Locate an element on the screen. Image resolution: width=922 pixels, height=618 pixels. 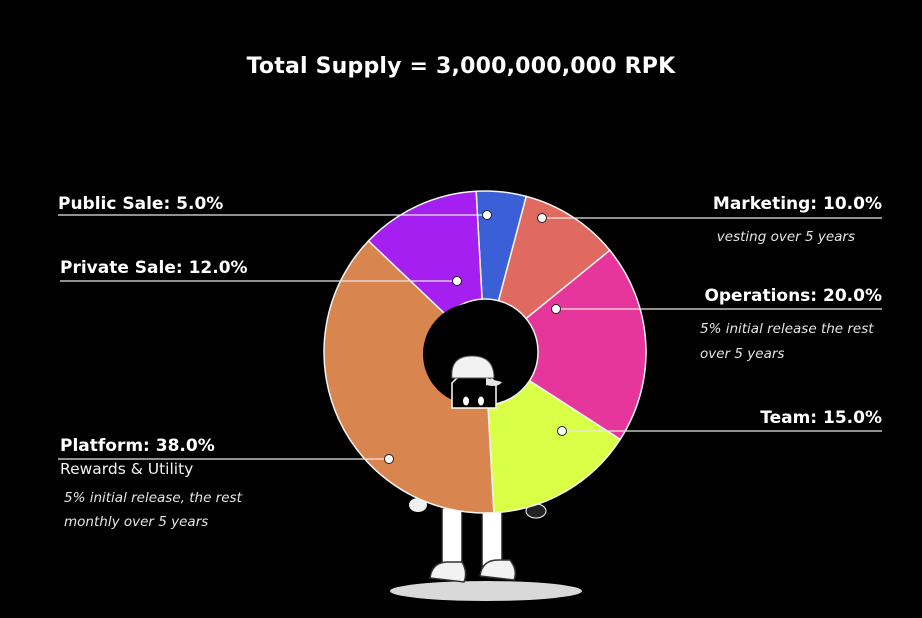
marker-dot-platform is located at coordinates (389, 459).